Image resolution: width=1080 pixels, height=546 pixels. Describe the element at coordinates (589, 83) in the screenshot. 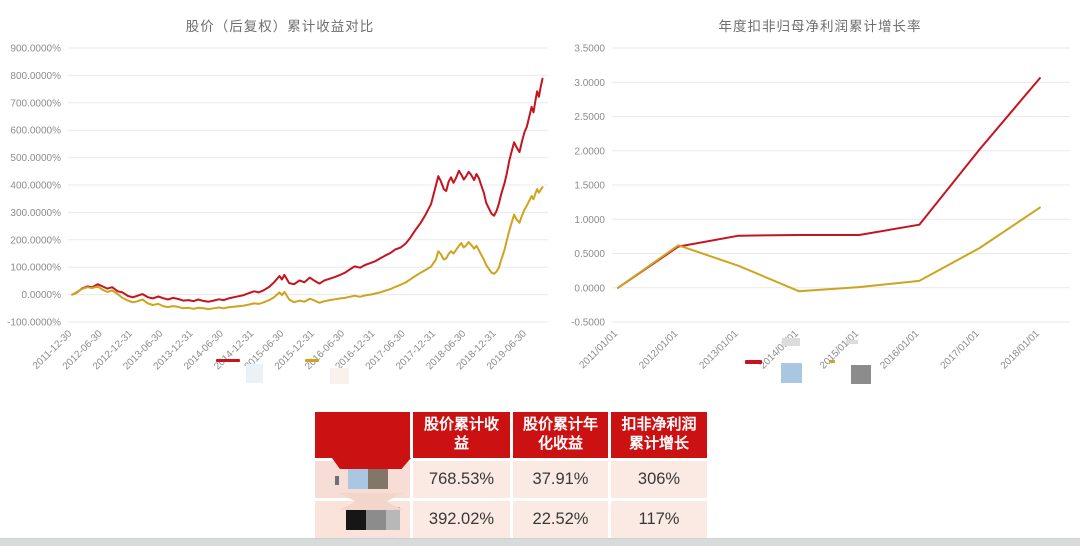

I see `svg-text: 3.0000` at that location.